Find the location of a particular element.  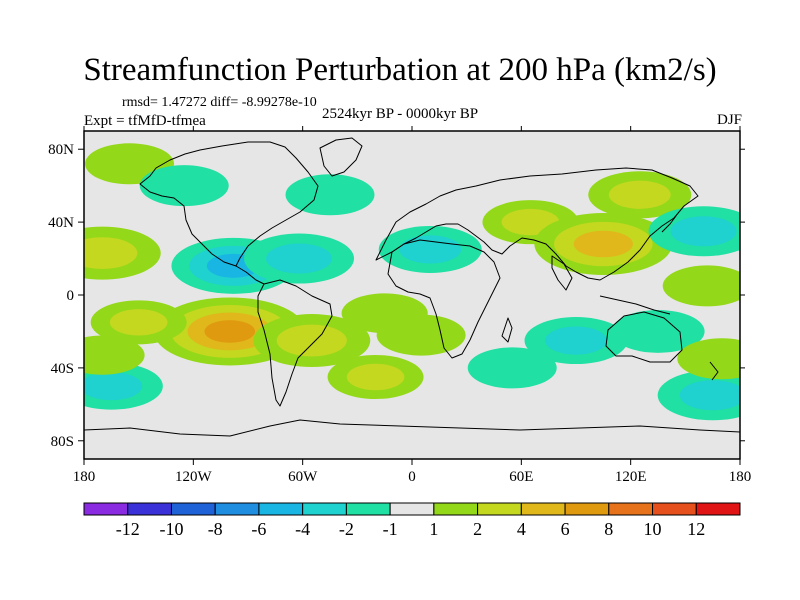

coastline-madagascar is located at coordinates (507, 330).